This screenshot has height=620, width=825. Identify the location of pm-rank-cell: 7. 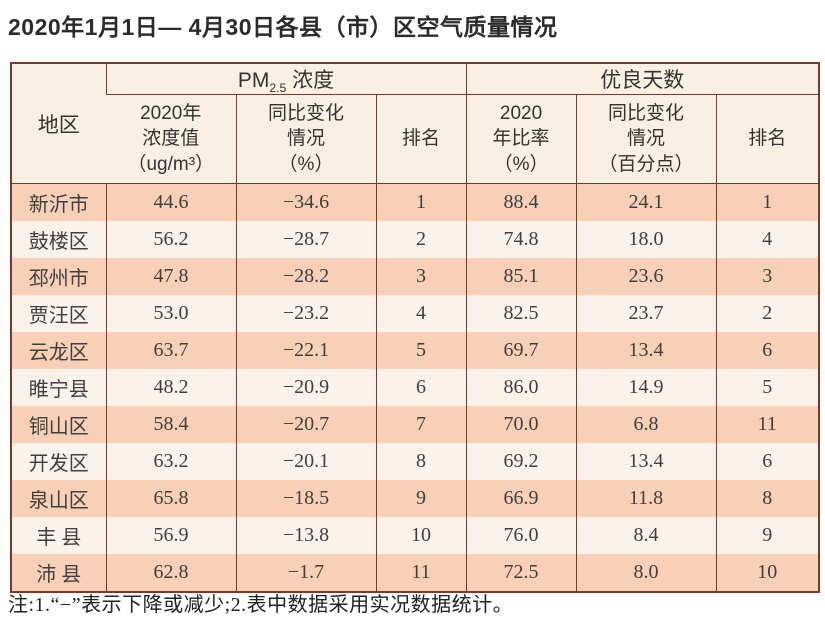
(421, 424).